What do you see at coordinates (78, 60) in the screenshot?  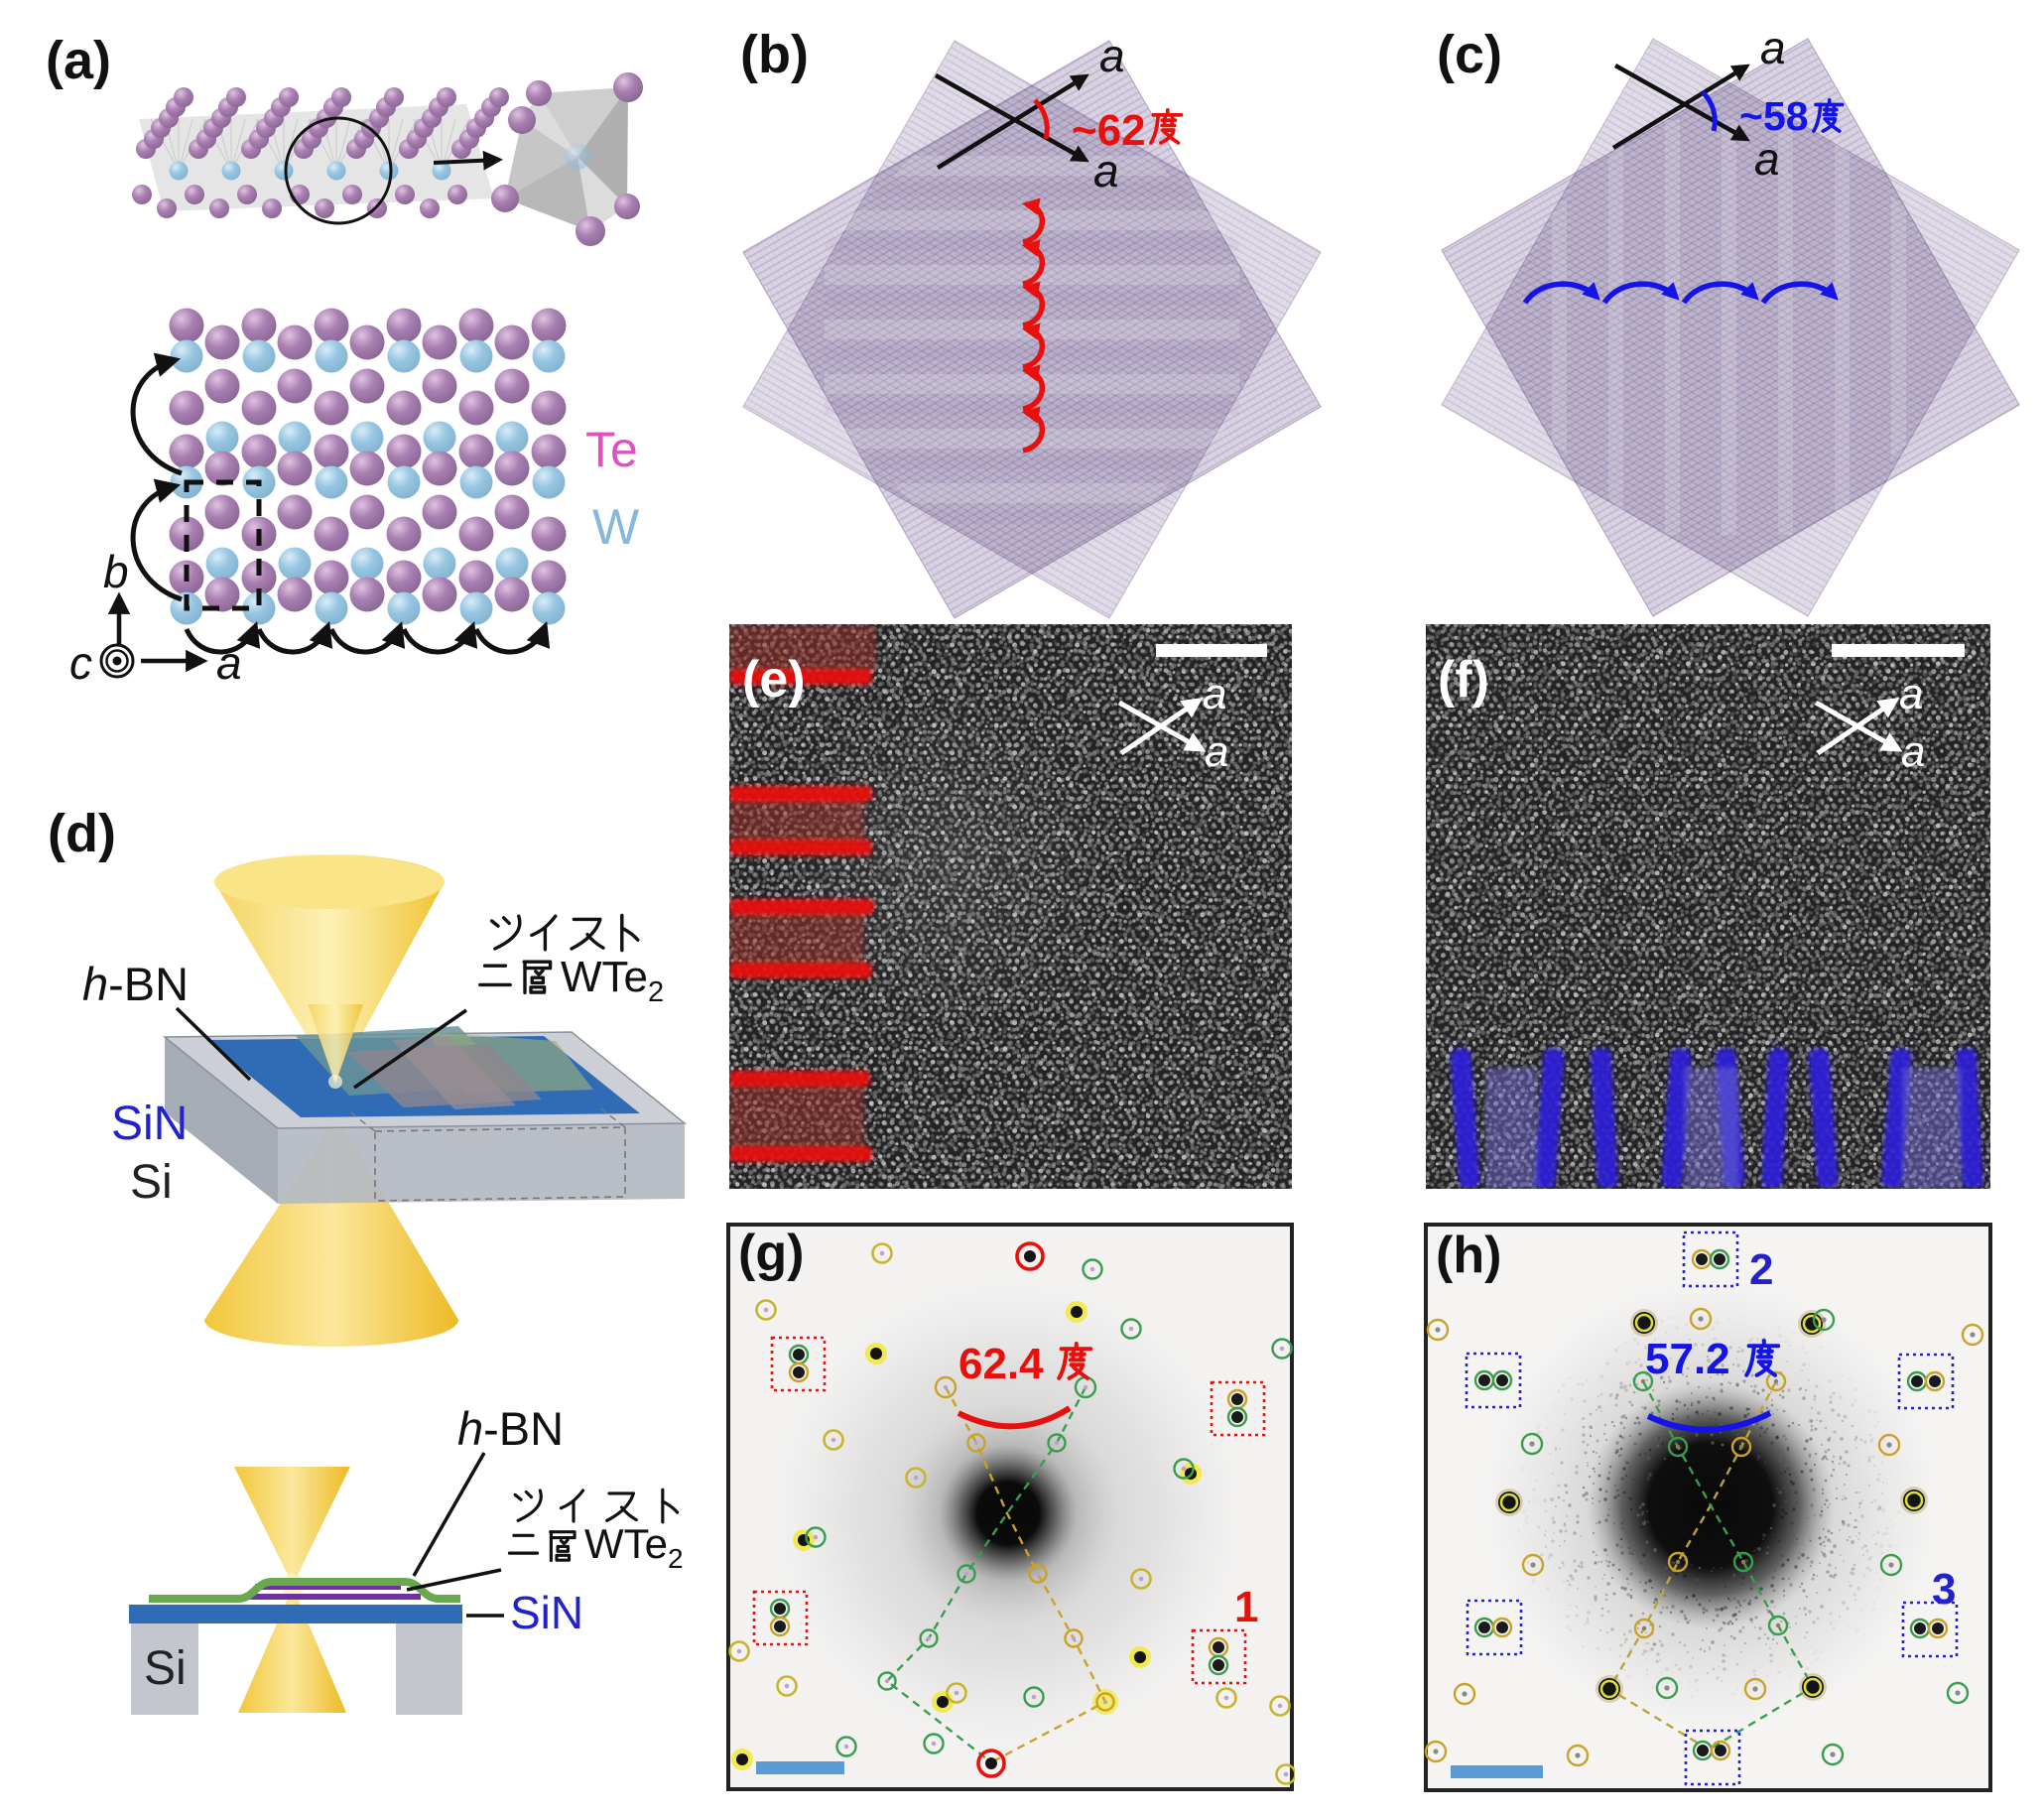 I see `svg-text: (a)` at bounding box center [78, 60].